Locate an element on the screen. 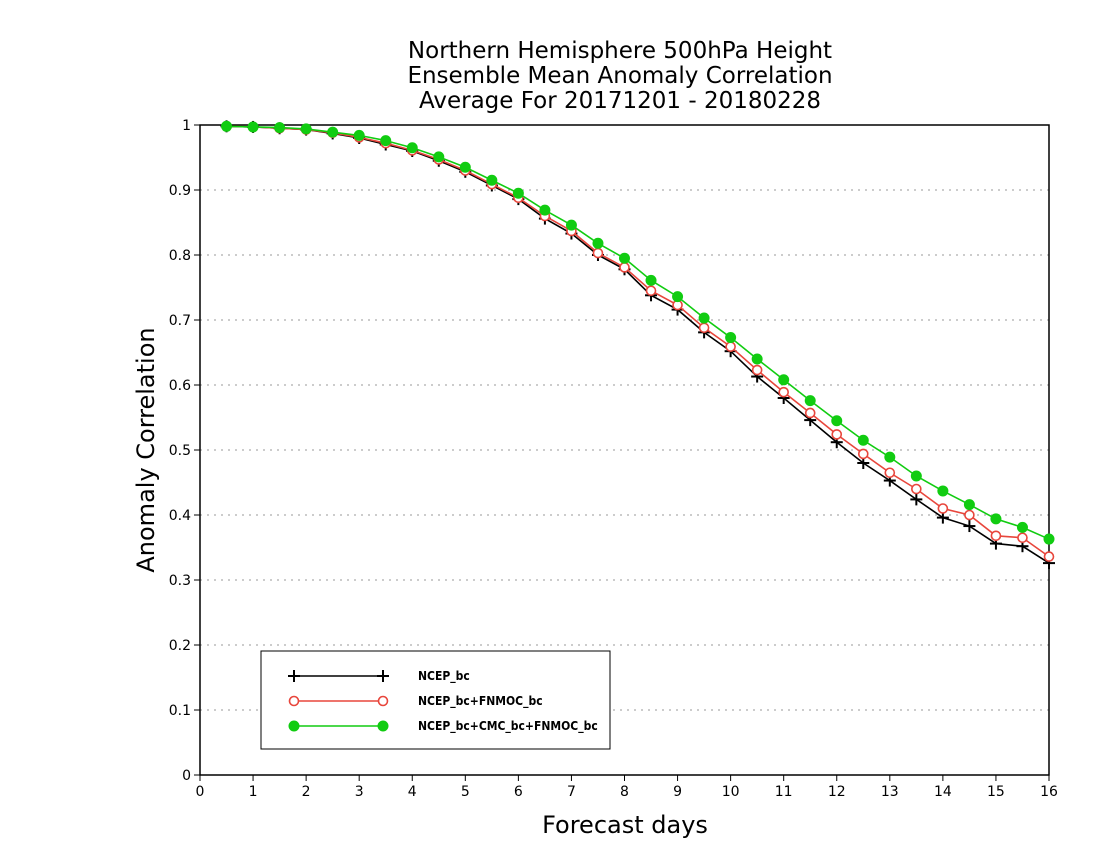  x-tick-label: 13 is located at coordinates (890, 792).